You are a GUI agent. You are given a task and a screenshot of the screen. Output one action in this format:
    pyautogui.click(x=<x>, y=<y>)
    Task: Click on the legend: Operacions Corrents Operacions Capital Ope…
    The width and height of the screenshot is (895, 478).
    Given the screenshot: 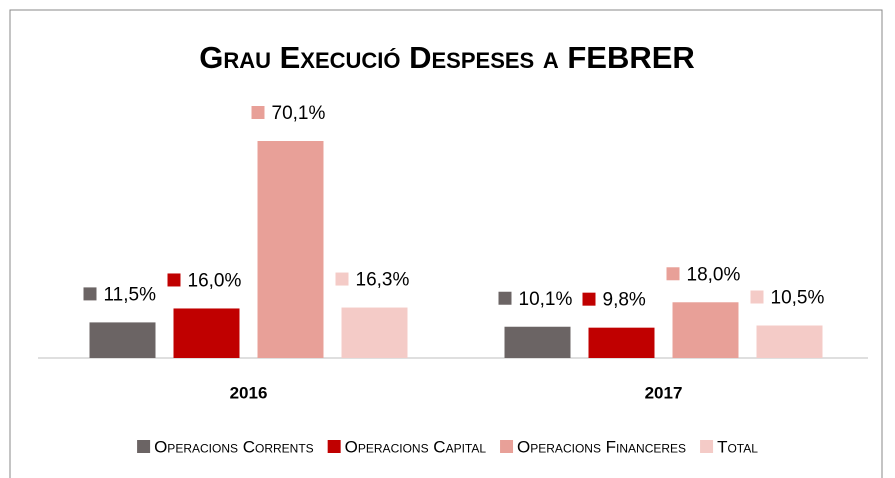 What is the action you would take?
    pyautogui.click(x=447, y=446)
    